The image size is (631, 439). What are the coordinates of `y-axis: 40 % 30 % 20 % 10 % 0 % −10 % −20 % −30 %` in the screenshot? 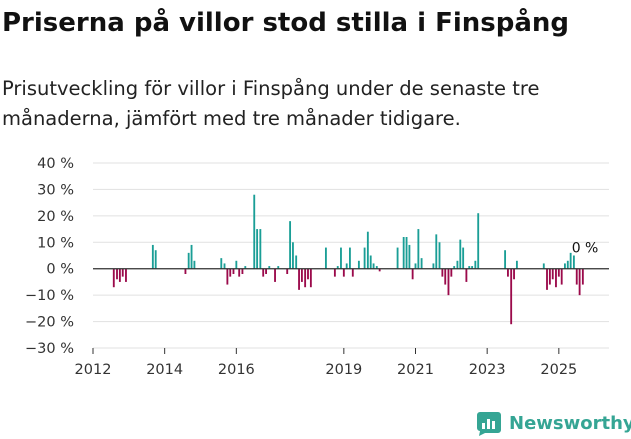 It's located at (49, 256).